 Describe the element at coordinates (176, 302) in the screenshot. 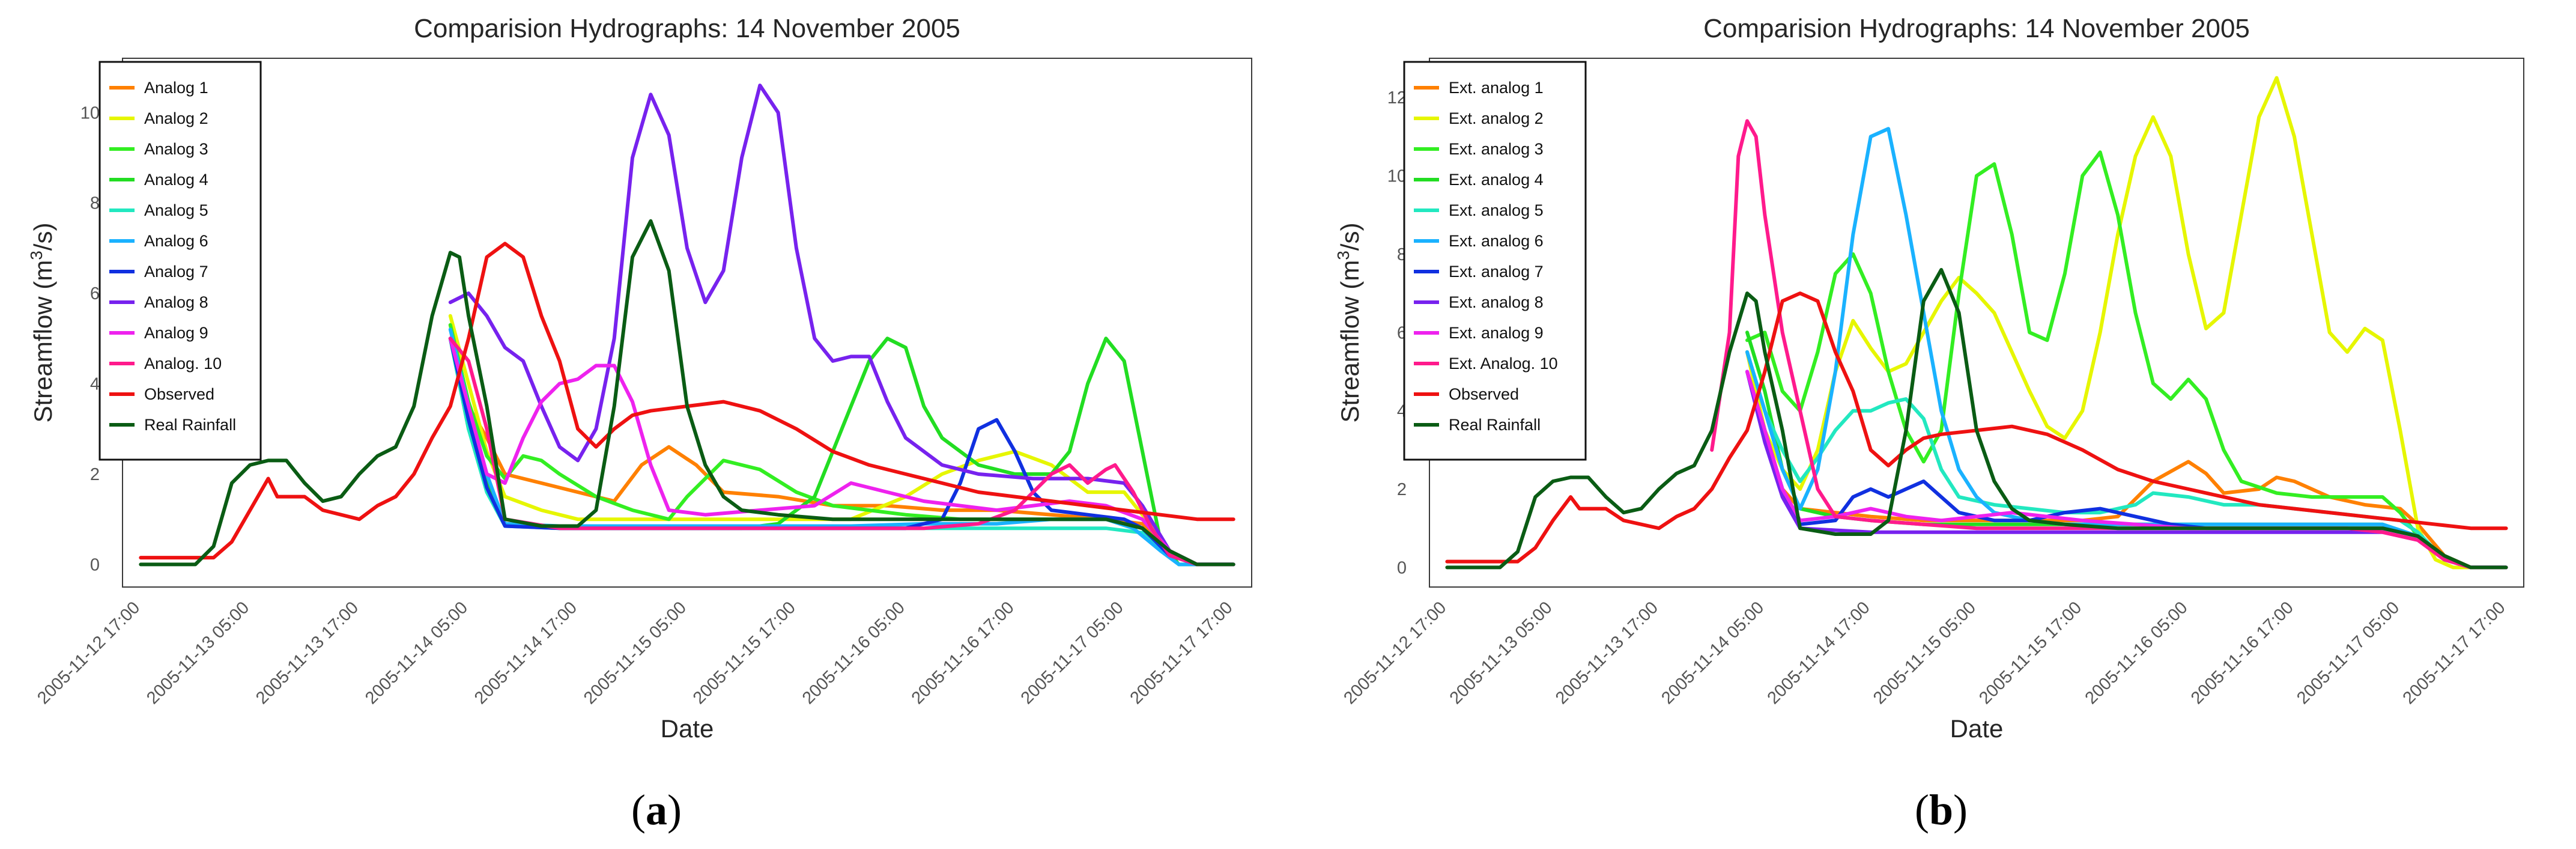

I see `legend-label: Analog 8` at that location.